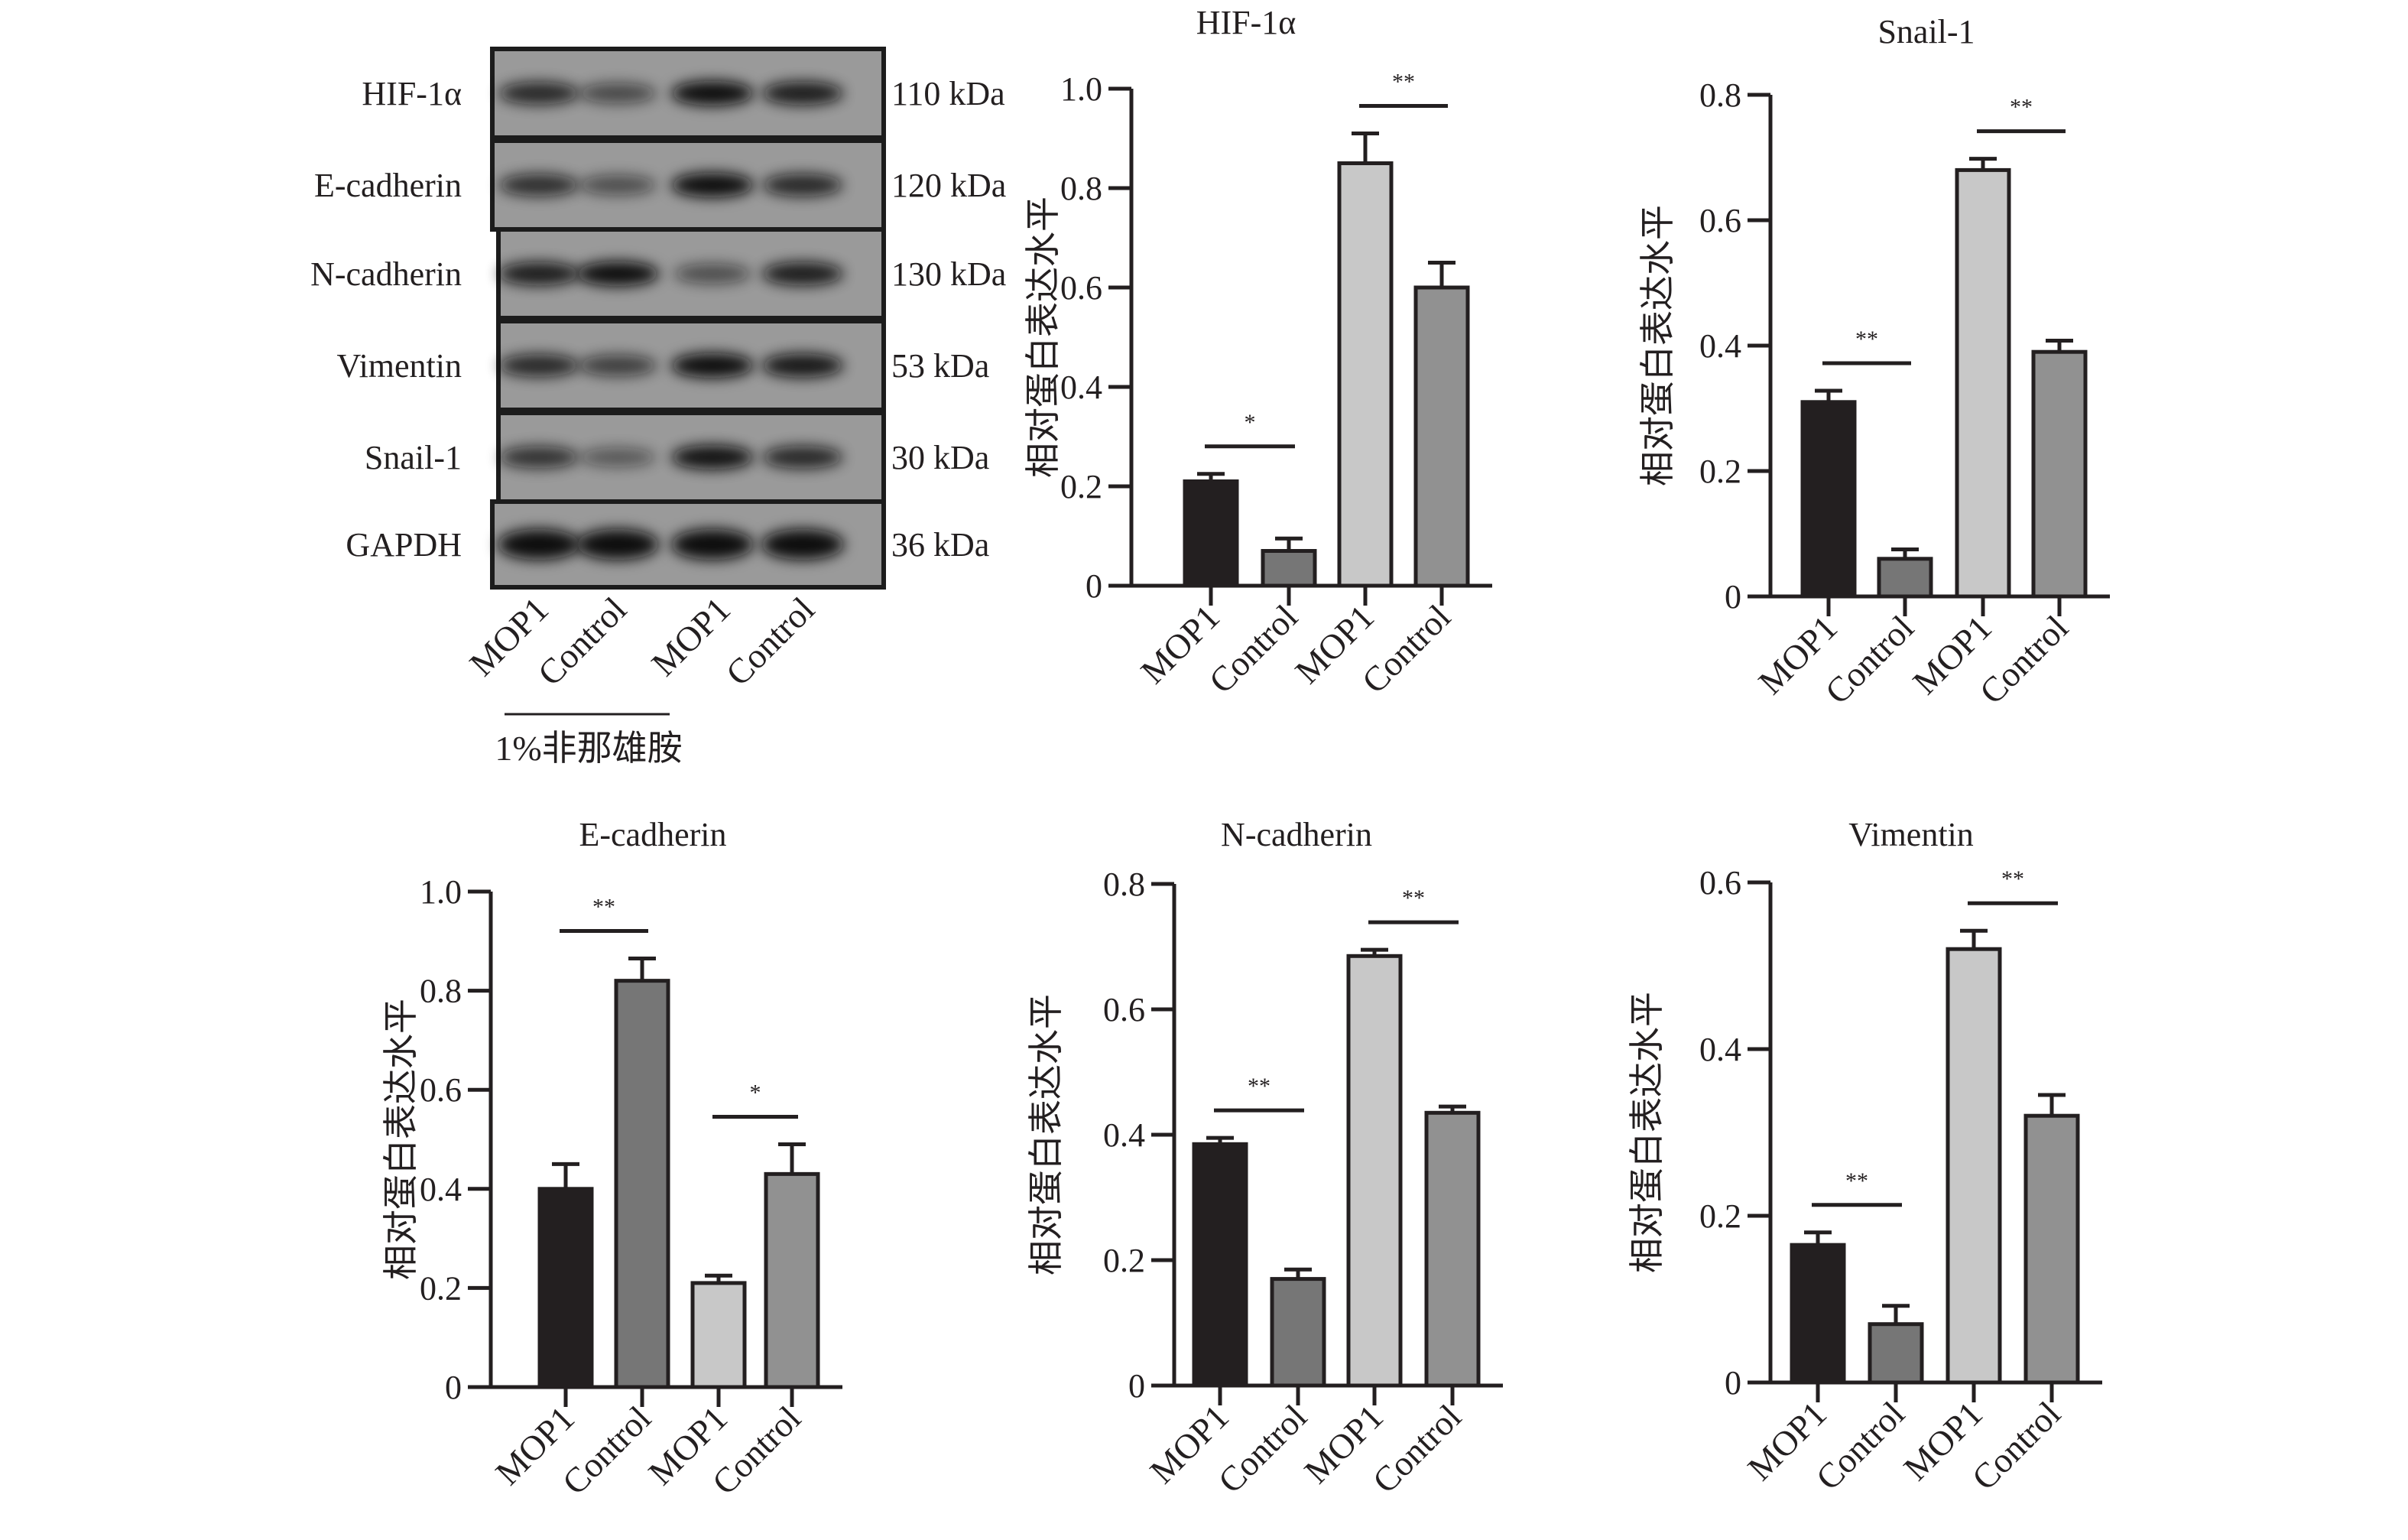 Image resolution: width=2408 pixels, height=1540 pixels. What do you see at coordinates (386, 274) in the screenshot?
I see `protein-label: N-cadherin` at bounding box center [386, 274].